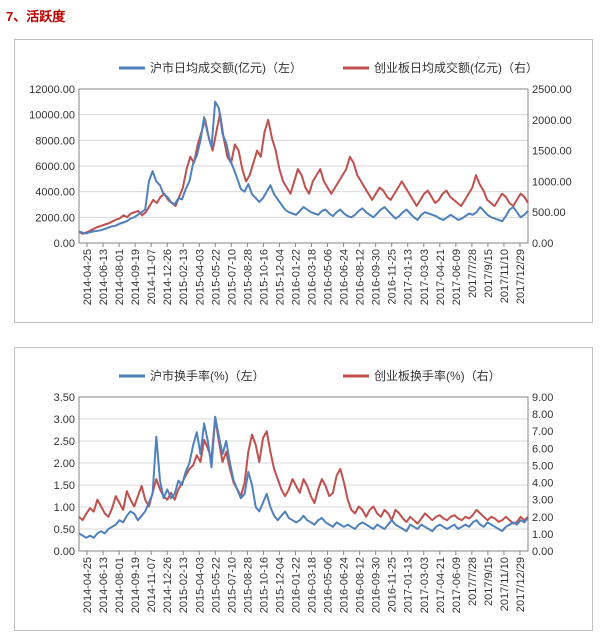  Describe the element at coordinates (303, 173) in the screenshot. I see `series-line-right` at that location.